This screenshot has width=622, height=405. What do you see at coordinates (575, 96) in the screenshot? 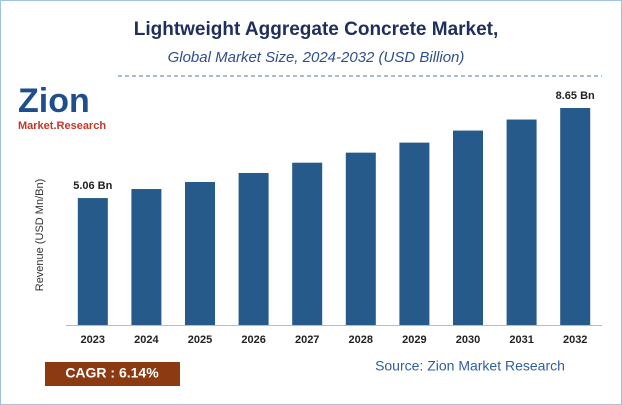
I see `value-label: 8.65 Bn` at bounding box center [575, 96].